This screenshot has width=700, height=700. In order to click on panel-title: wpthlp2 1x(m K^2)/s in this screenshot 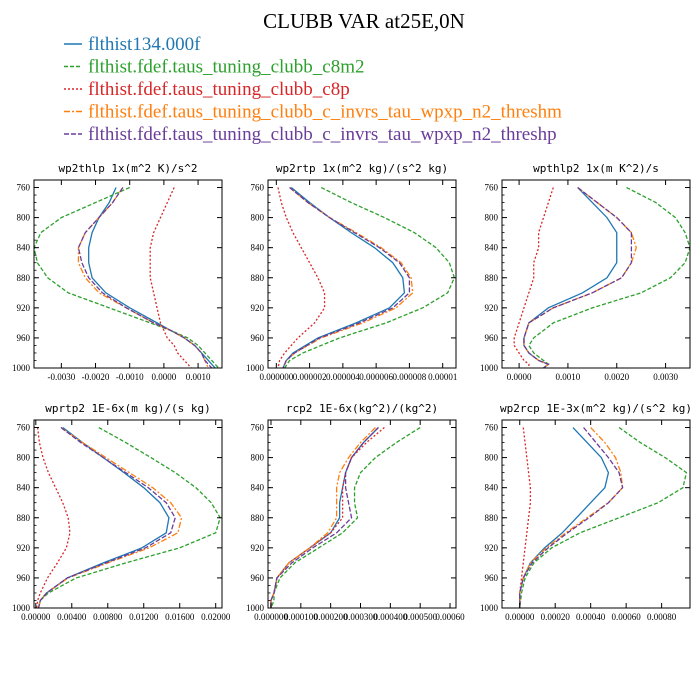, I will do `click(596, 168)`.